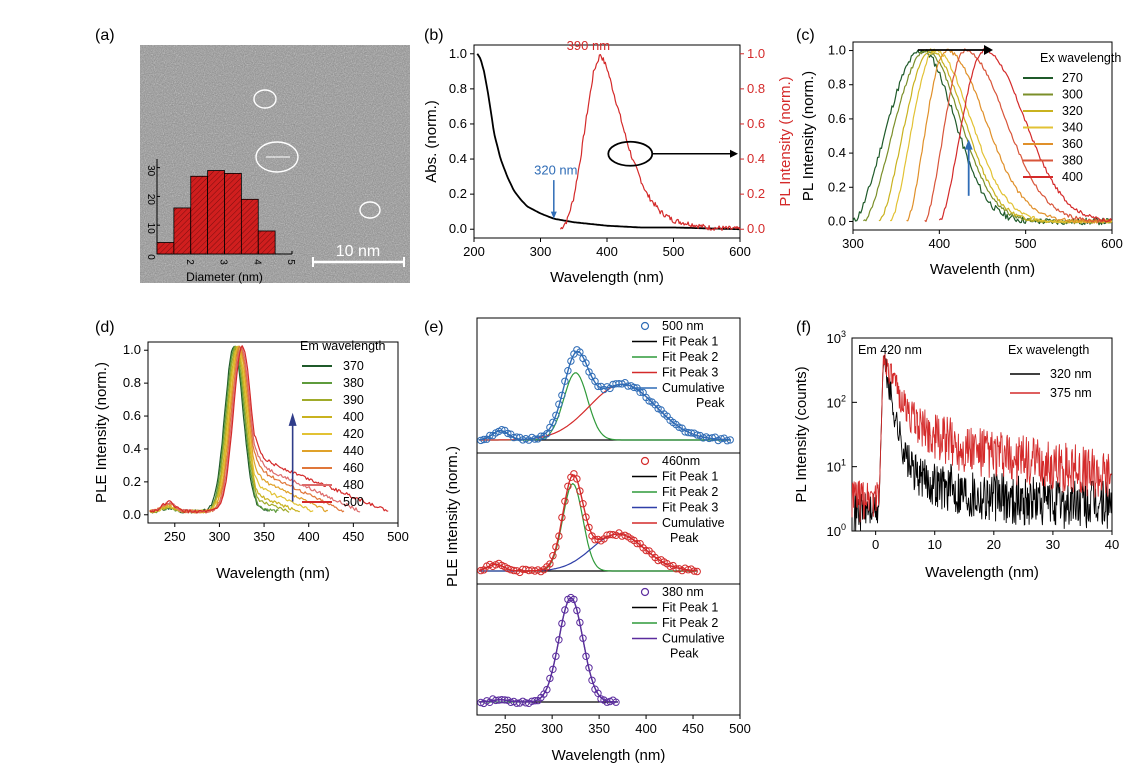 Image resolution: width=1148 pixels, height=770 pixels. What do you see at coordinates (353, 400) in the screenshot?
I see `legend-label: 390` at bounding box center [353, 400].